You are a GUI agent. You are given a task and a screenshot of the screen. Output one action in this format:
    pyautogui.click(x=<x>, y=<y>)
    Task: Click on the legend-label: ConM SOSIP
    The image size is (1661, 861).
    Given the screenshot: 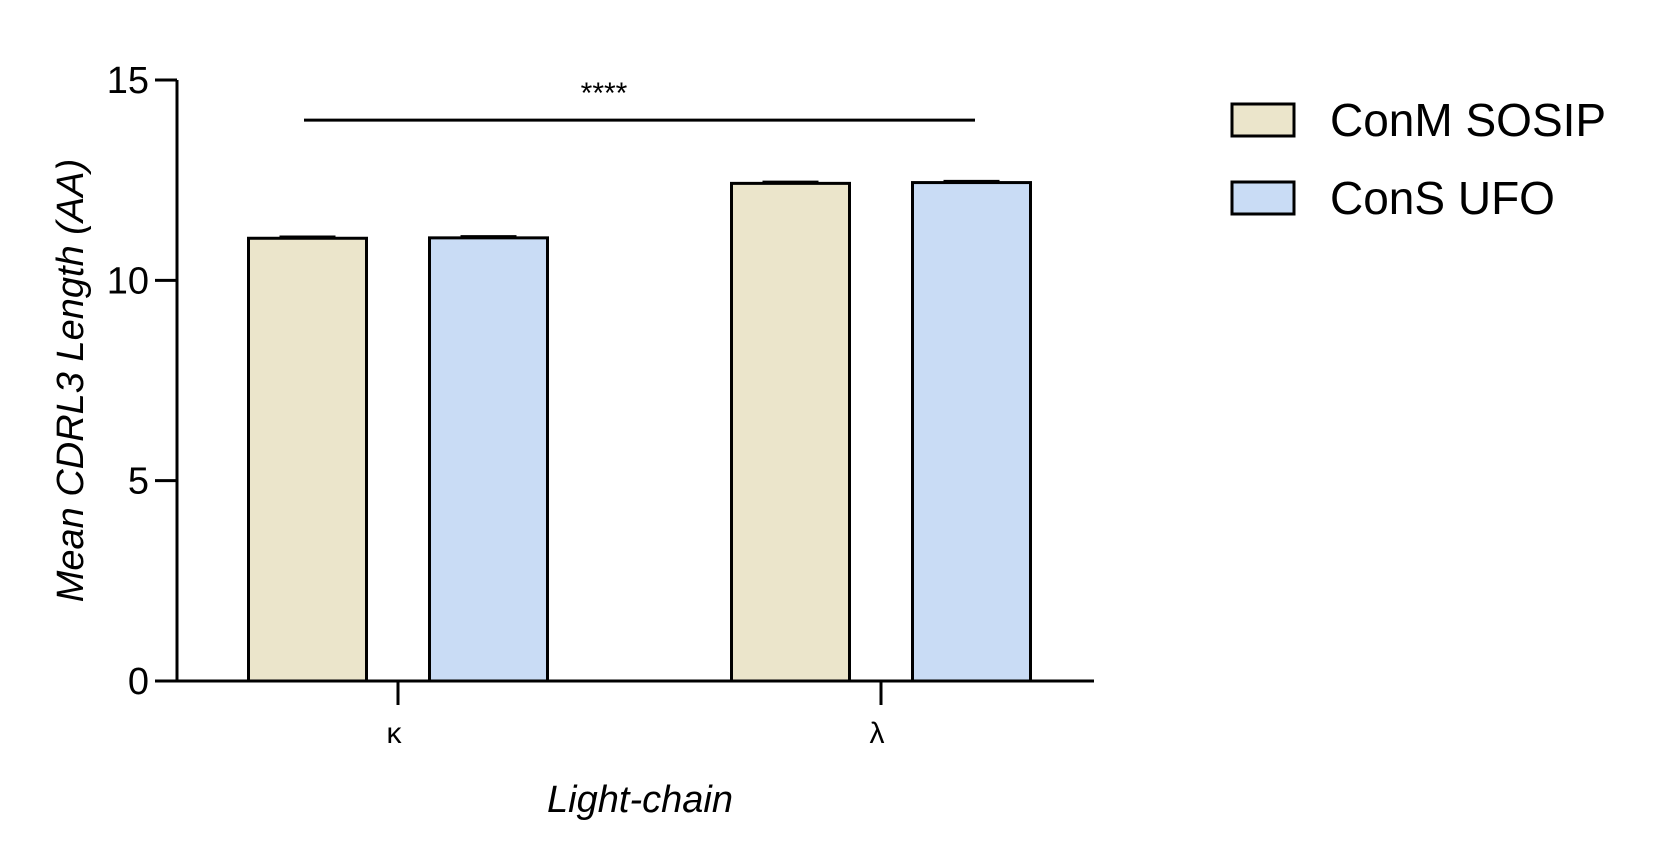 What is the action you would take?
    pyautogui.click(x=1468, y=120)
    